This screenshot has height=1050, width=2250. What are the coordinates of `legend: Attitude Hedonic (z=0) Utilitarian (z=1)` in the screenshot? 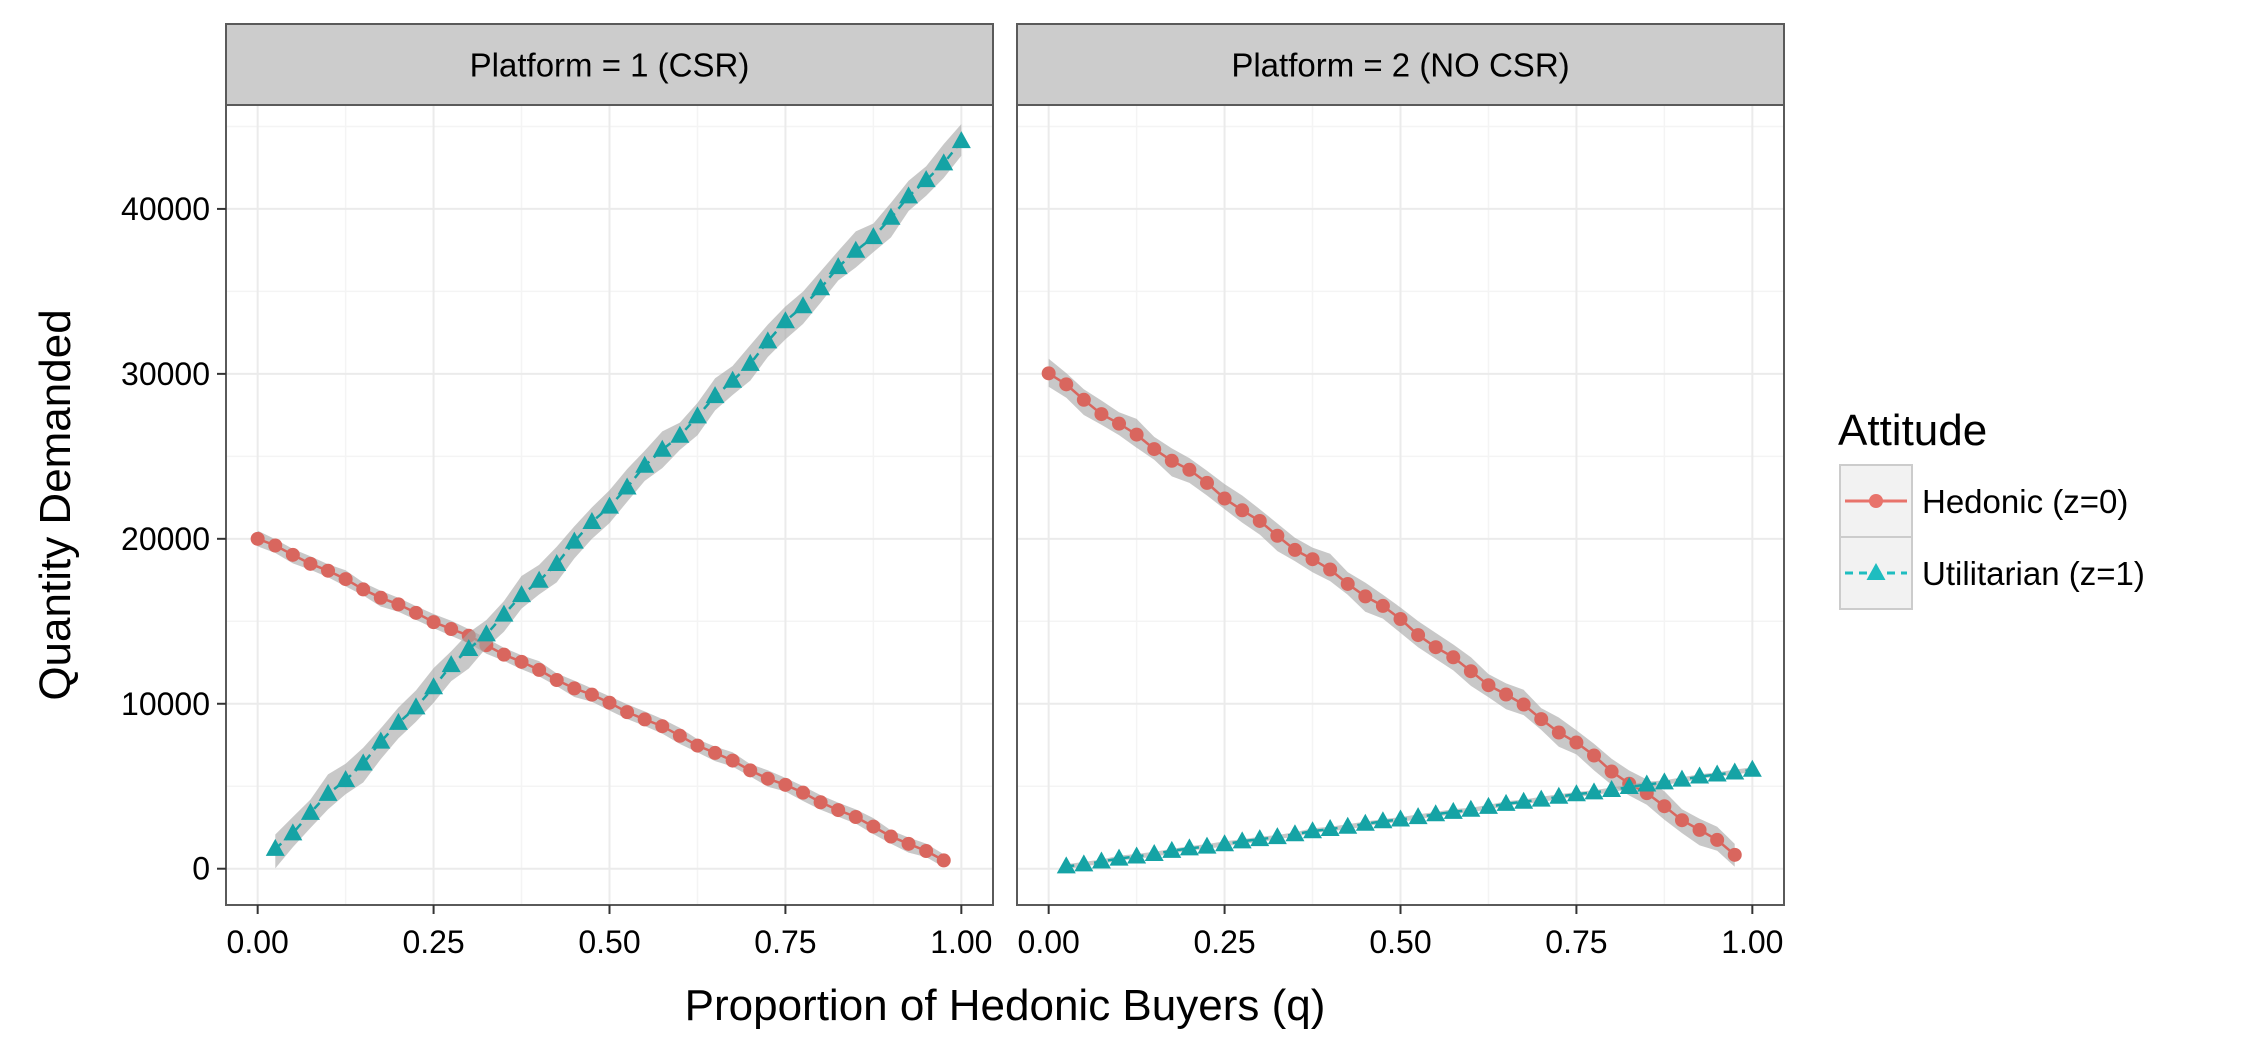 It's located at (1991, 508).